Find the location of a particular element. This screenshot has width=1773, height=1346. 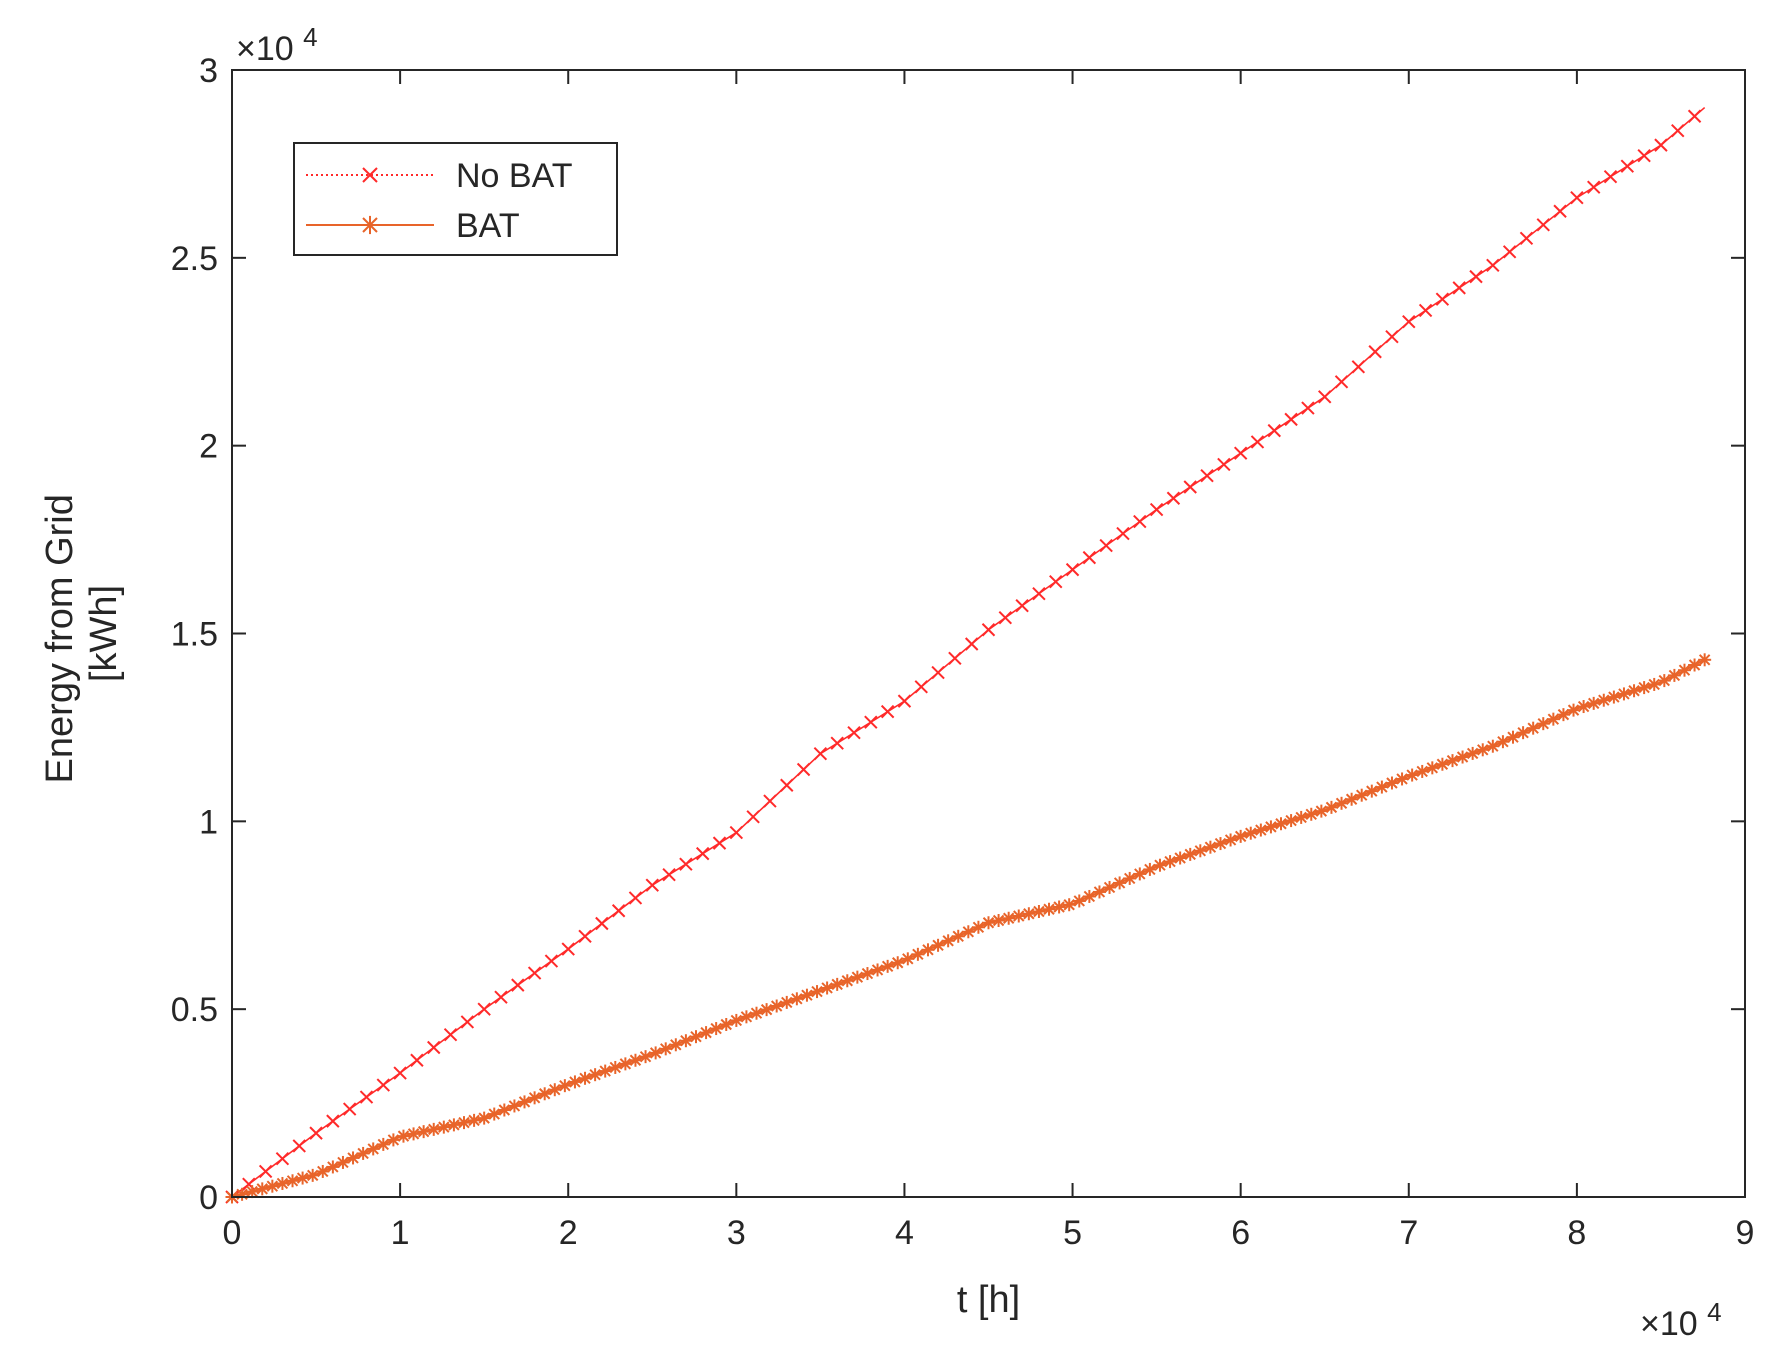

x-tick-label: 2 is located at coordinates (568, 1233).